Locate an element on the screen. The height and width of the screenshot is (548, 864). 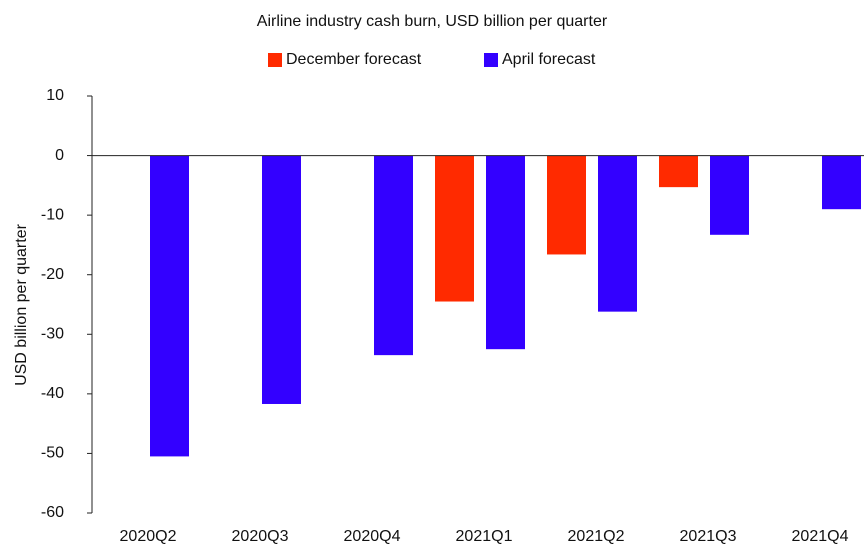
x-tick-label: 2020Q2 is located at coordinates (148, 536).